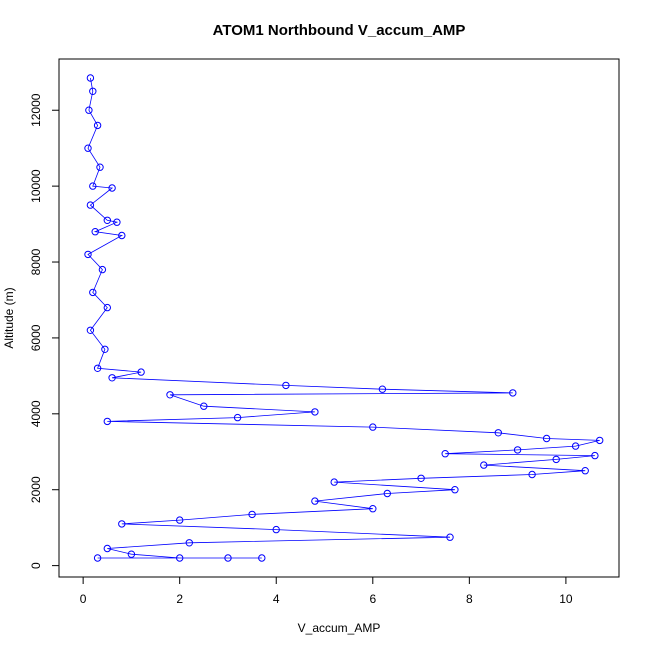  I want to click on y-tick-label: 8000, so click(36, 261).